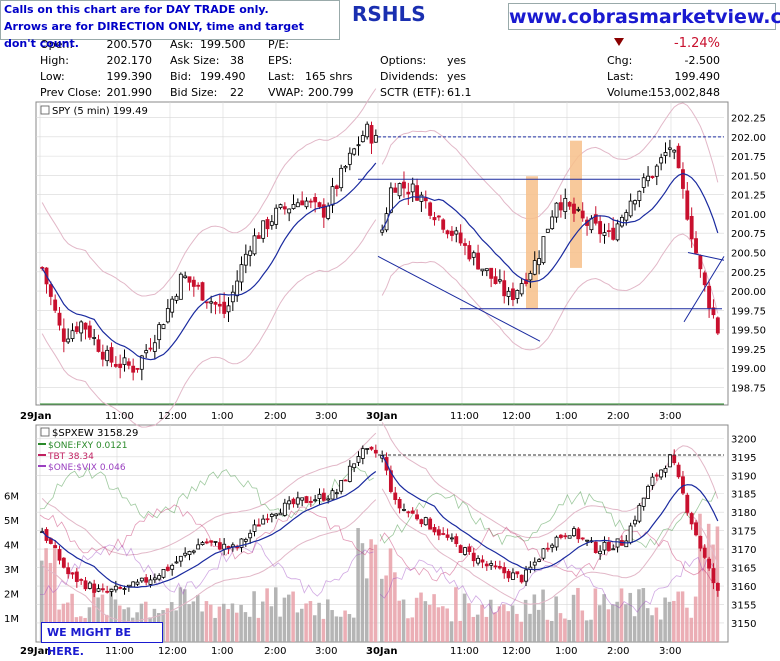 Image resolution: width=780 pixels, height=661 pixels. Describe the element at coordinates (459, 92) in the screenshot. I see `sctr-value: 61.1` at that location.